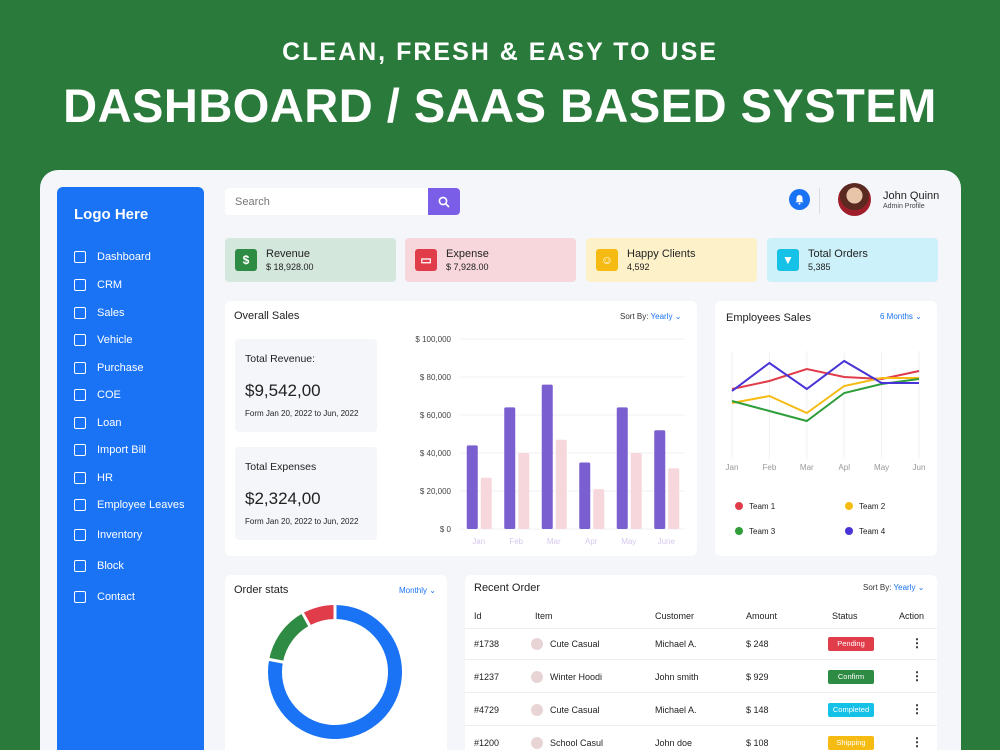 This screenshot has width=1000, height=750. I want to click on sidebar-item-dashboard: Dashboard, so click(112, 257).